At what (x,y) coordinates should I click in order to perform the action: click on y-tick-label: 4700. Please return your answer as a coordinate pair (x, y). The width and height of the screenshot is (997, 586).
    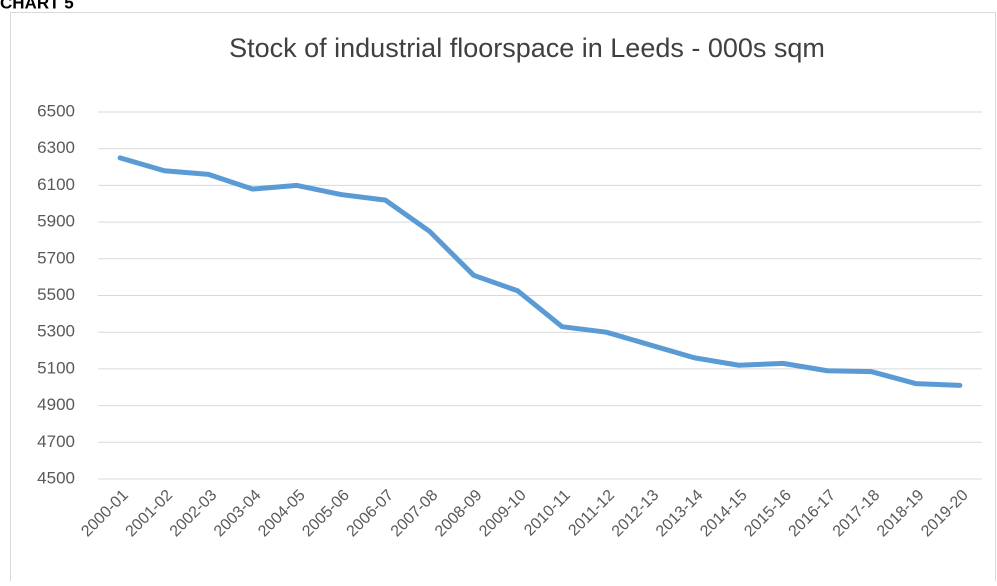
    Looking at the image, I should click on (56, 441).